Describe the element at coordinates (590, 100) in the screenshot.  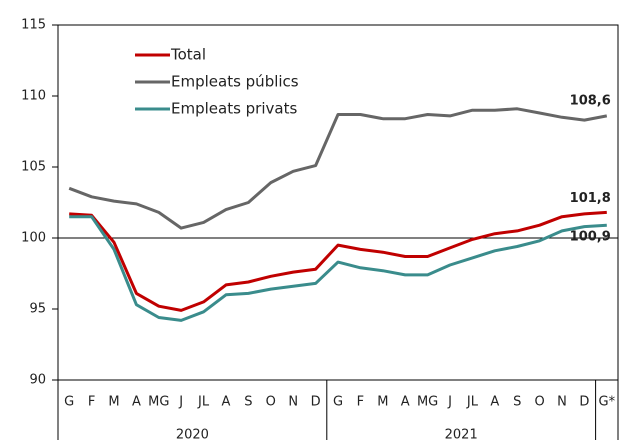
I see `end-label: 108,6` at that location.